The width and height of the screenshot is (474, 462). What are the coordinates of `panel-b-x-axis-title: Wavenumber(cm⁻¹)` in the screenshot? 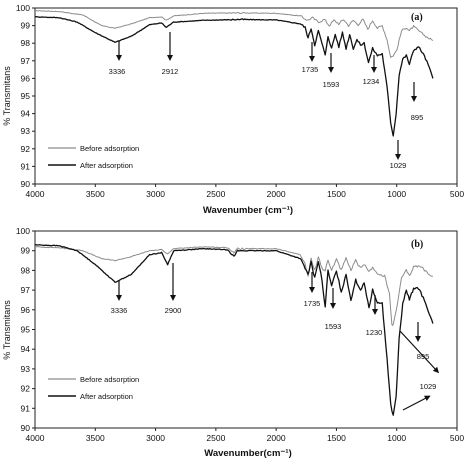 It's located at (248, 453).